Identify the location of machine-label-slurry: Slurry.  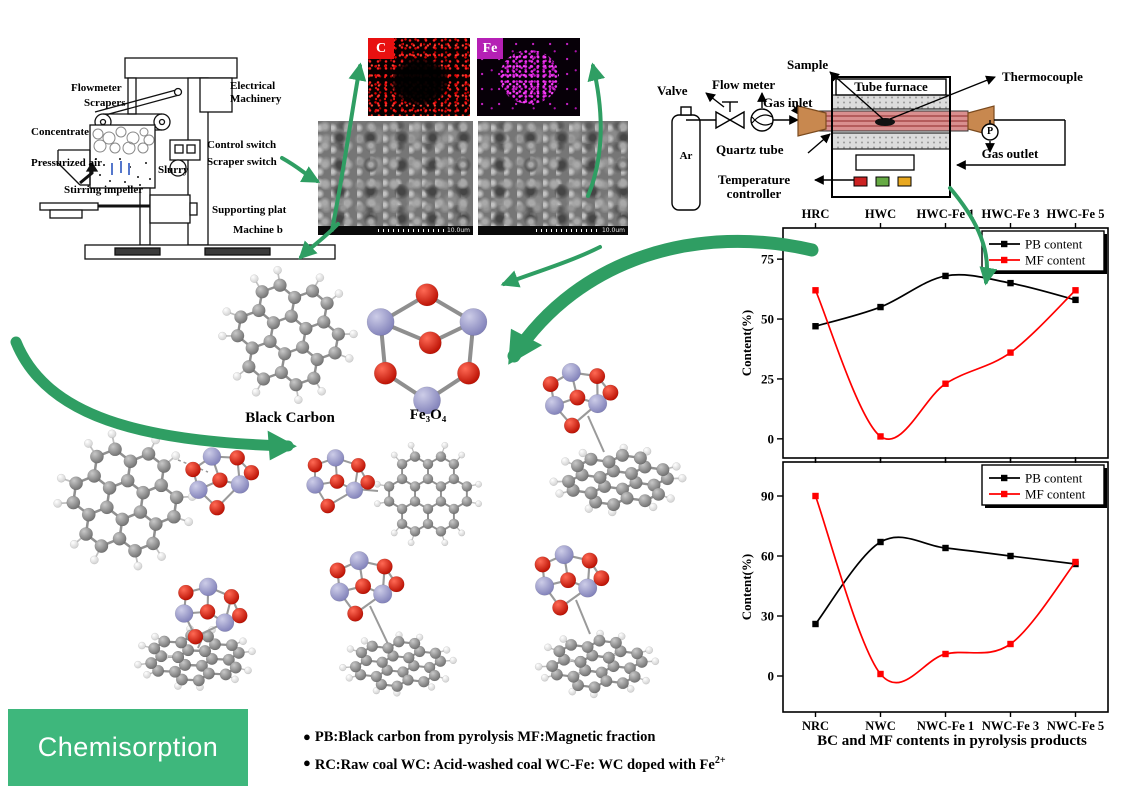
(173, 170).